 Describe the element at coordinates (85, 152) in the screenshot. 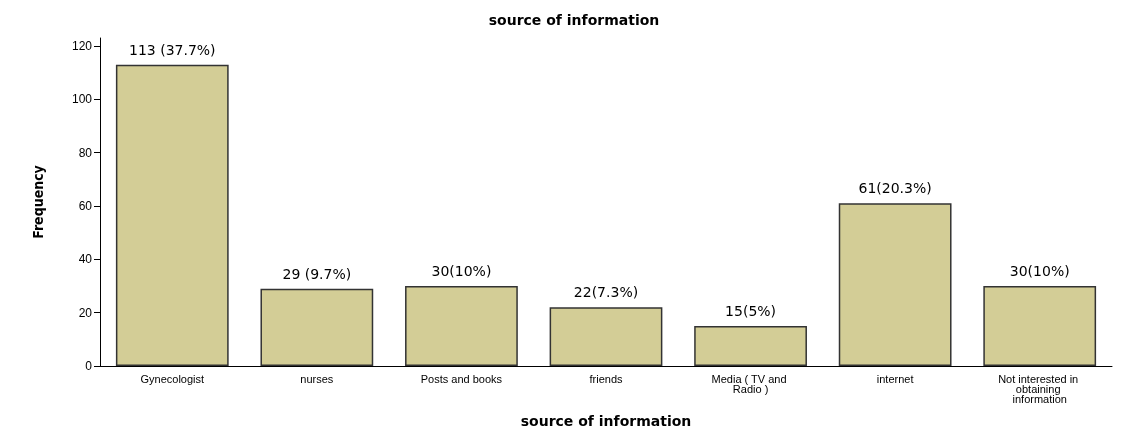

I see `y-tick-label: 80` at that location.